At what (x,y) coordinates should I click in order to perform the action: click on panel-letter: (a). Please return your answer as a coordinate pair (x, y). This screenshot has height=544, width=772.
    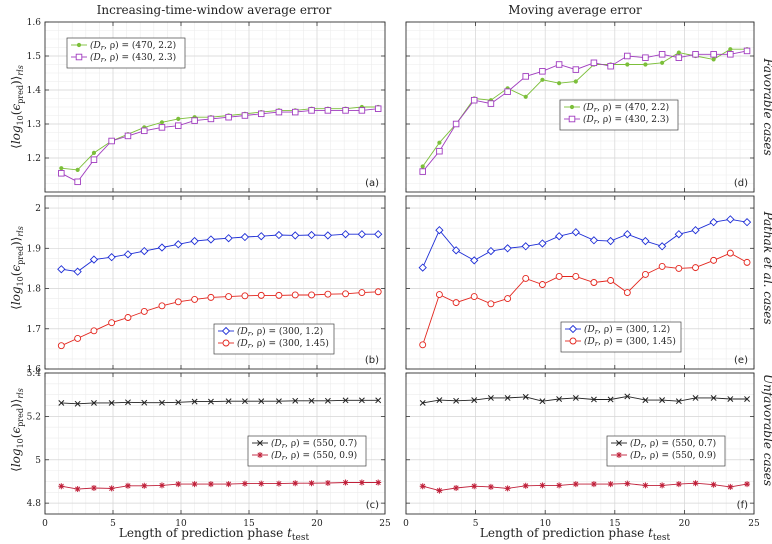
    Looking at the image, I should click on (372, 183).